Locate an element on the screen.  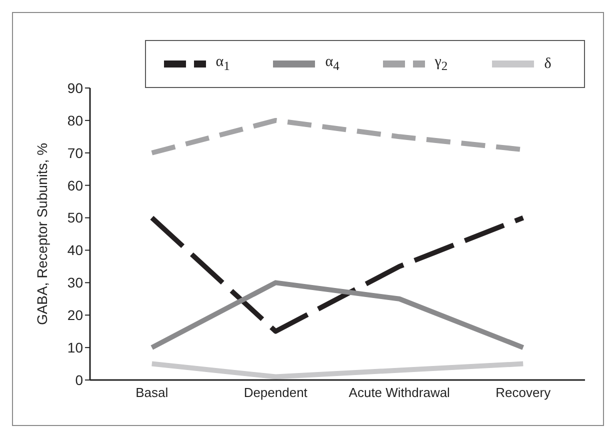
x-tick-label: Acute Withdrawal is located at coordinates (399, 392).